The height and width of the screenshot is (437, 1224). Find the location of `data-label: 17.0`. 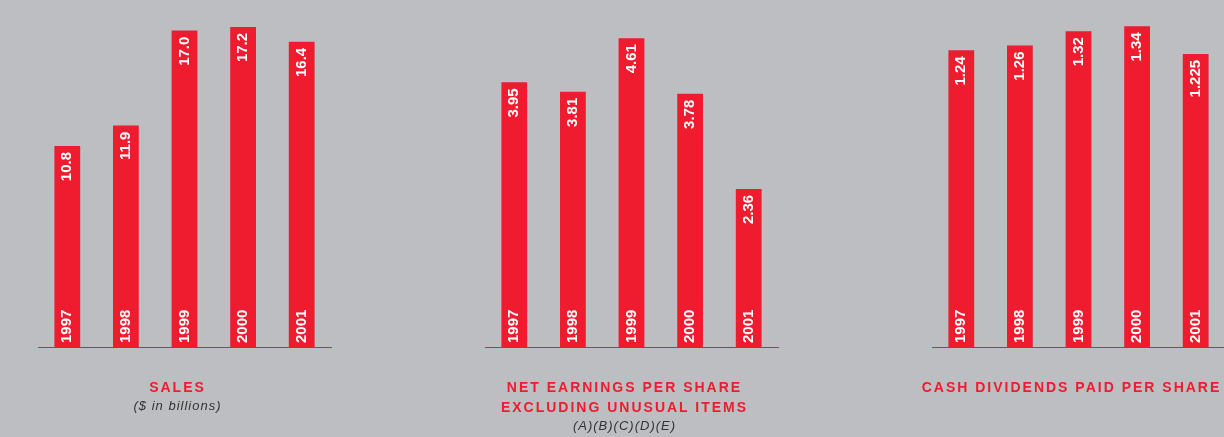

data-label: 17.0 is located at coordinates (183, 51).